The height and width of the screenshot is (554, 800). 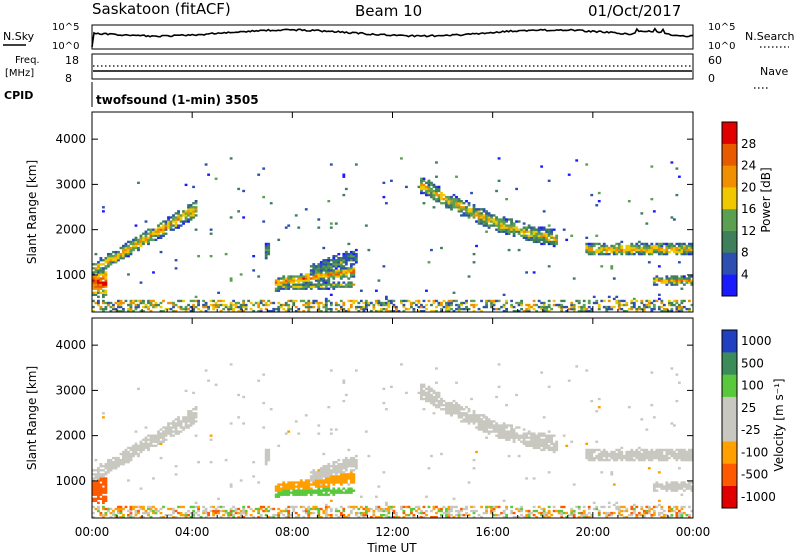 What do you see at coordinates (70, 230) in the screenshot?
I see `ytick-label: 2000` at bounding box center [70, 230].